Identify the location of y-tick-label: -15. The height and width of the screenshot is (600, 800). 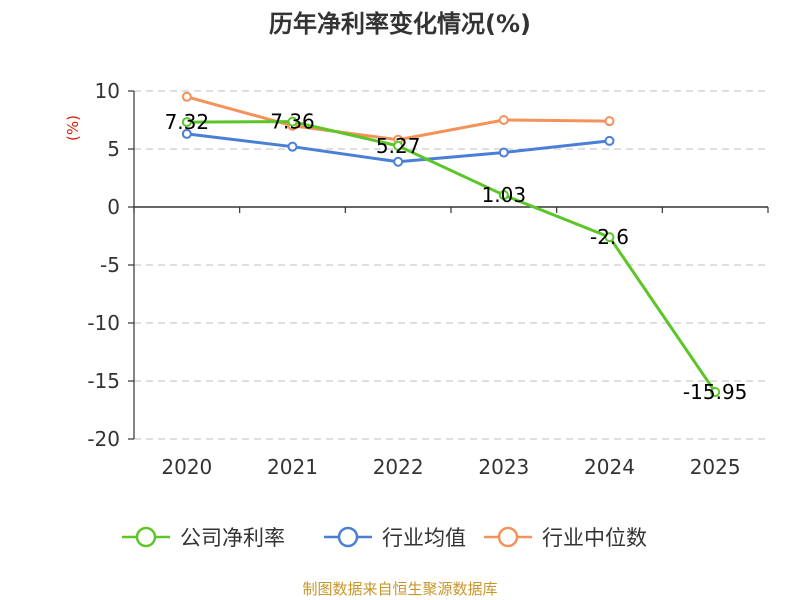
(103, 381).